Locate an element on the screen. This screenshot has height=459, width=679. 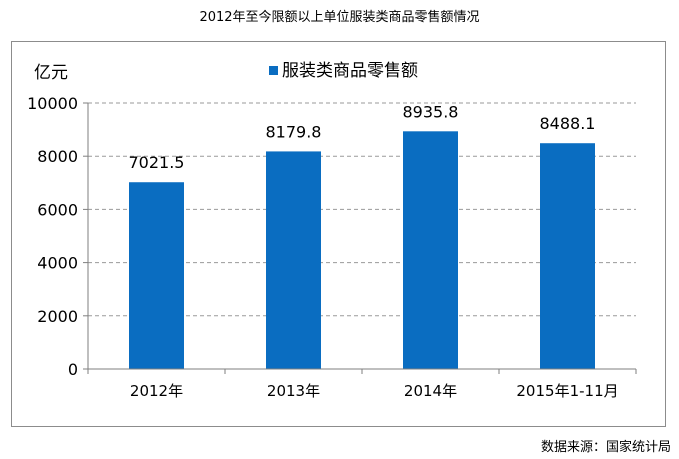
data-source-note: 数据来源：国家统计局 is located at coordinates (605, 447).